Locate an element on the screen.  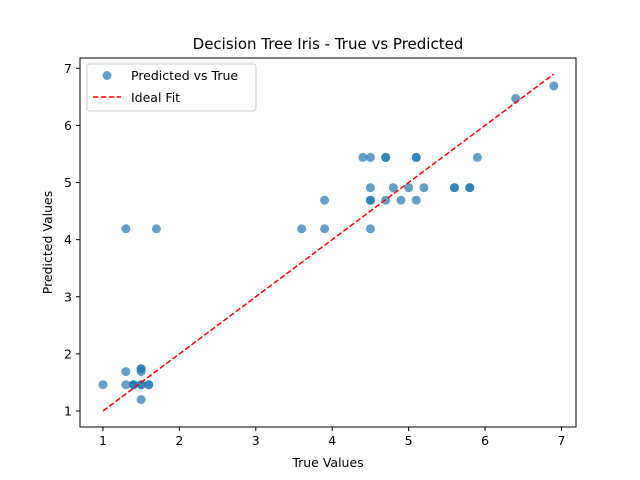
y-tick-label: 4 is located at coordinates (68, 239).